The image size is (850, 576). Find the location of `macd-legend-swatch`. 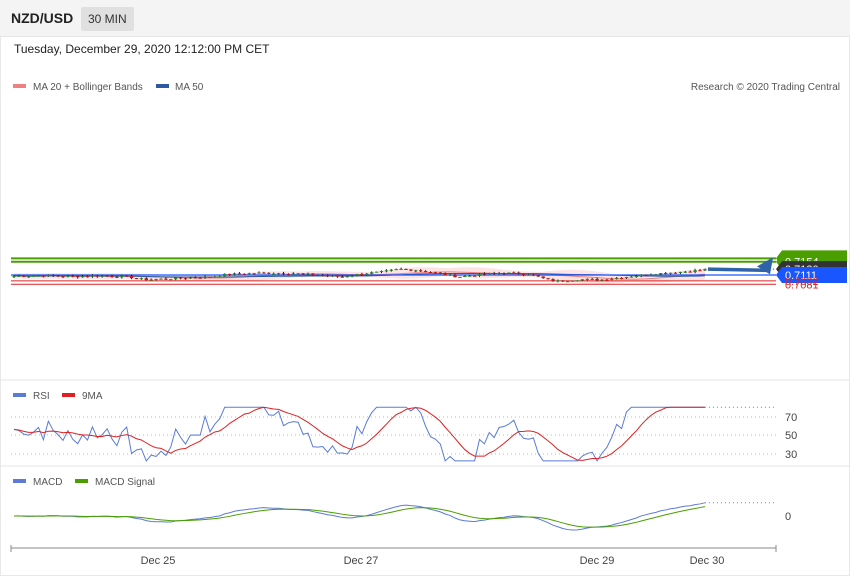

macd-legend-swatch is located at coordinates (19, 481).